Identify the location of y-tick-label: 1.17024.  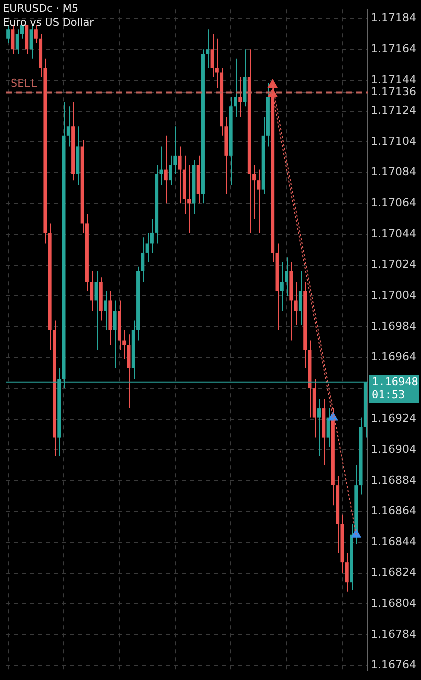
(393, 265).